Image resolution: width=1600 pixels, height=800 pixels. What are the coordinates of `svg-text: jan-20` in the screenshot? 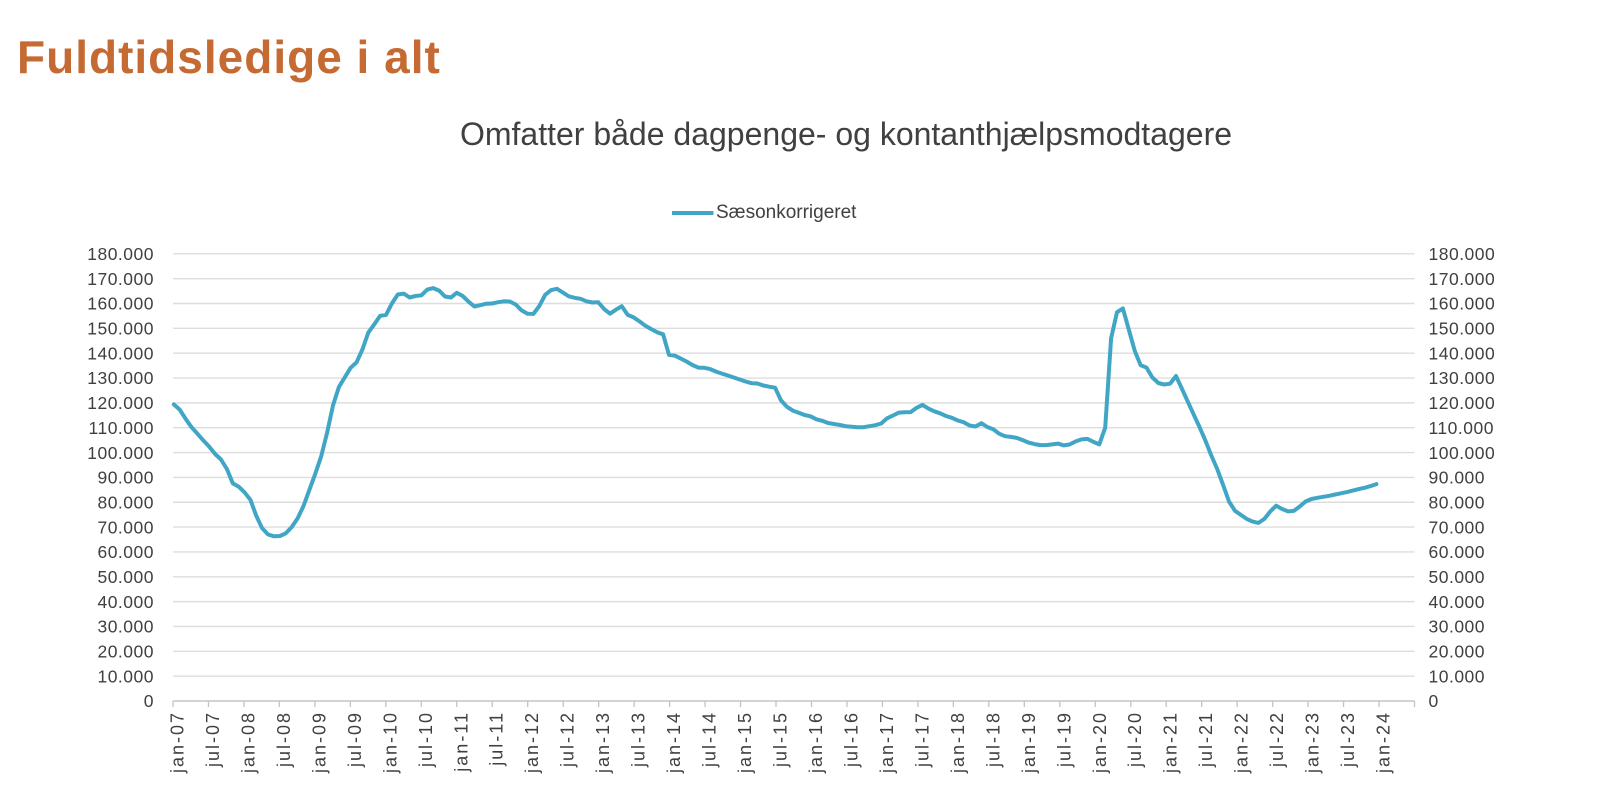 It's located at (1100, 742).